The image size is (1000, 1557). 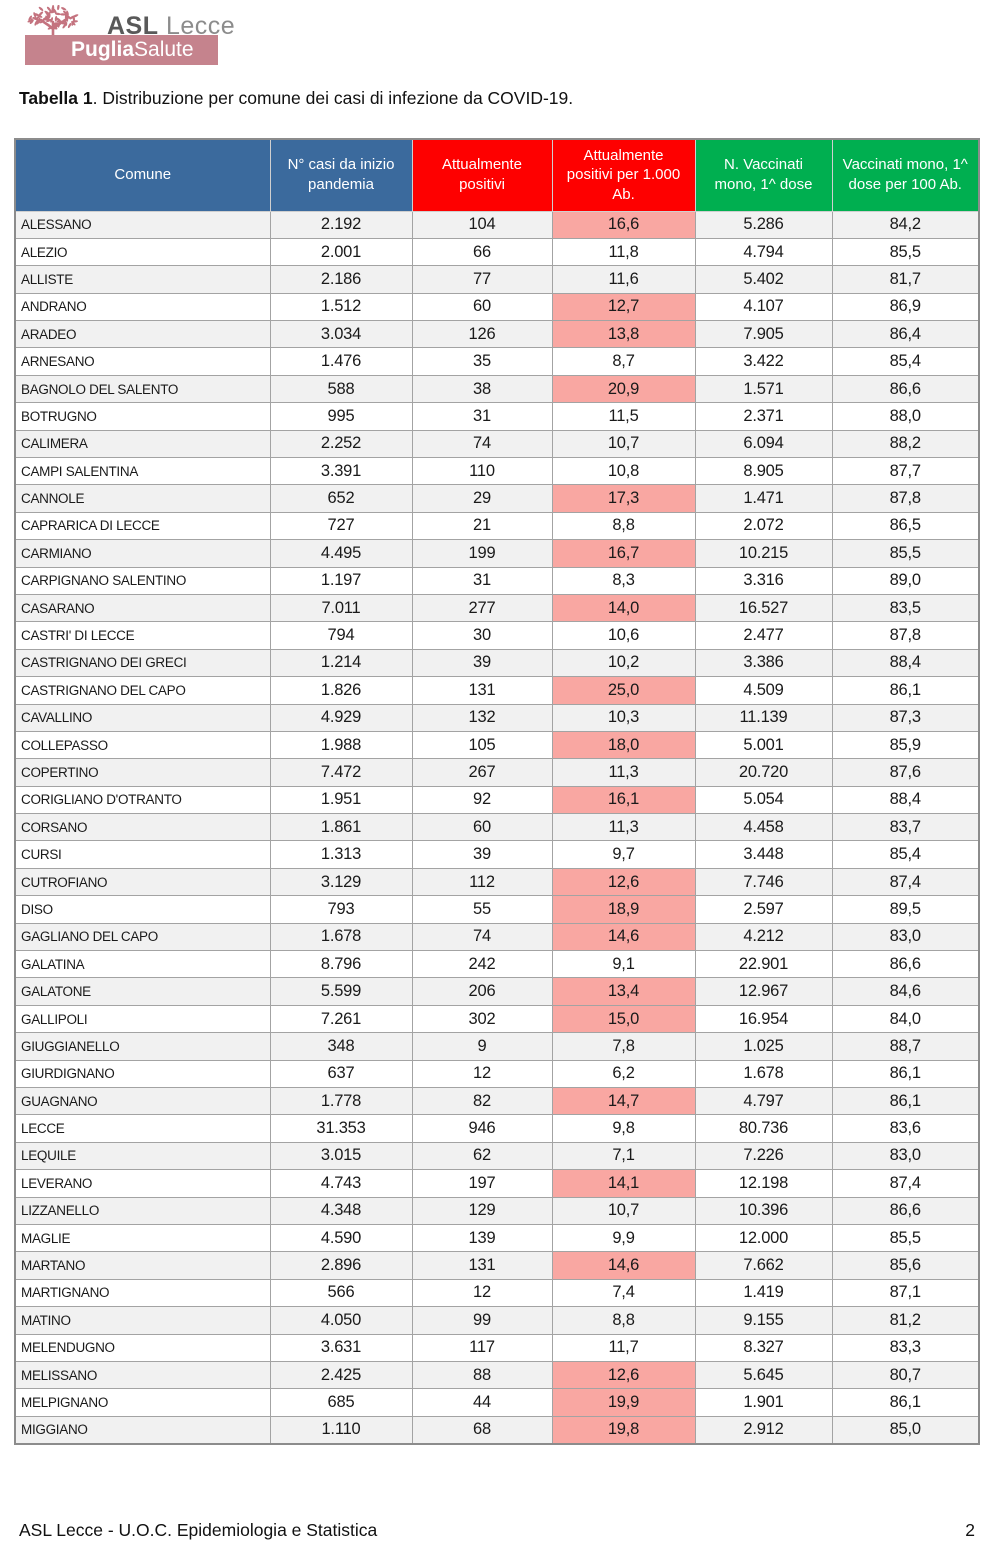 What do you see at coordinates (482, 175) in the screenshot?
I see `column-header-attualmente-positivi: Attualmente positivi` at bounding box center [482, 175].